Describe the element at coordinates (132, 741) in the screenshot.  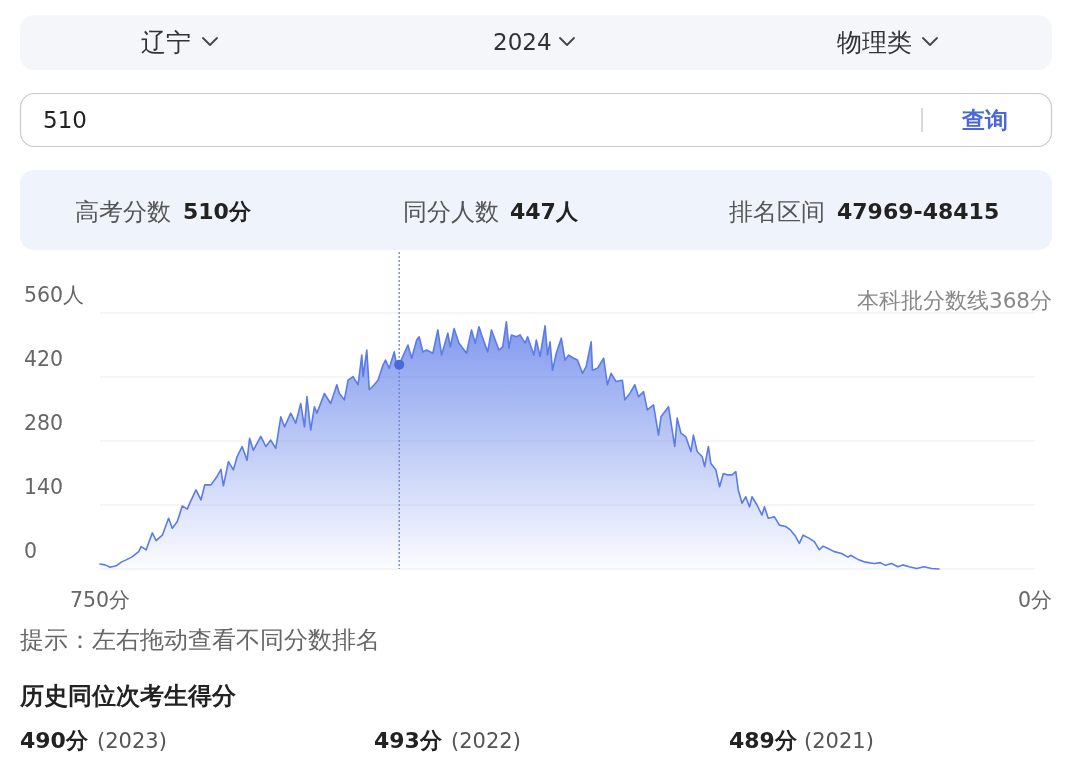
I see `text: (2023)` at that location.